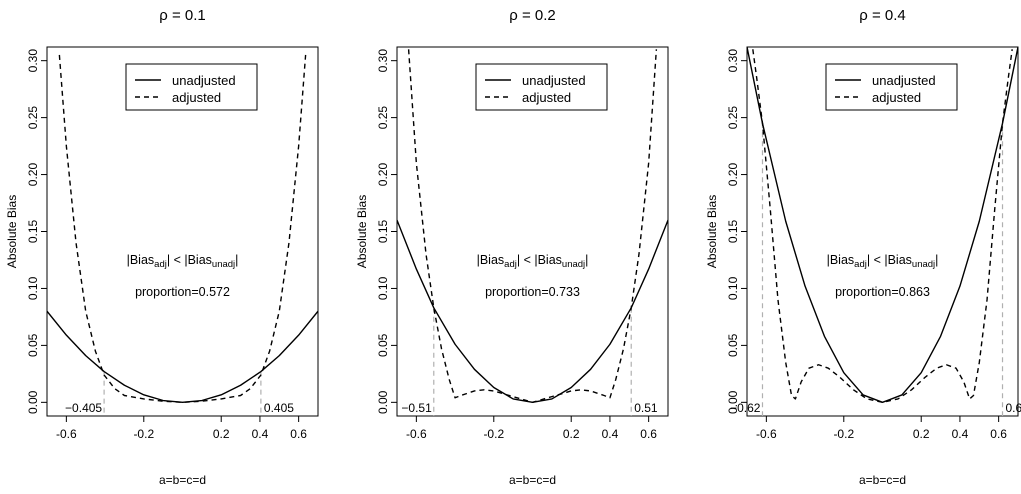  I want to click on crossing-label: 0.51, so click(646, 408).